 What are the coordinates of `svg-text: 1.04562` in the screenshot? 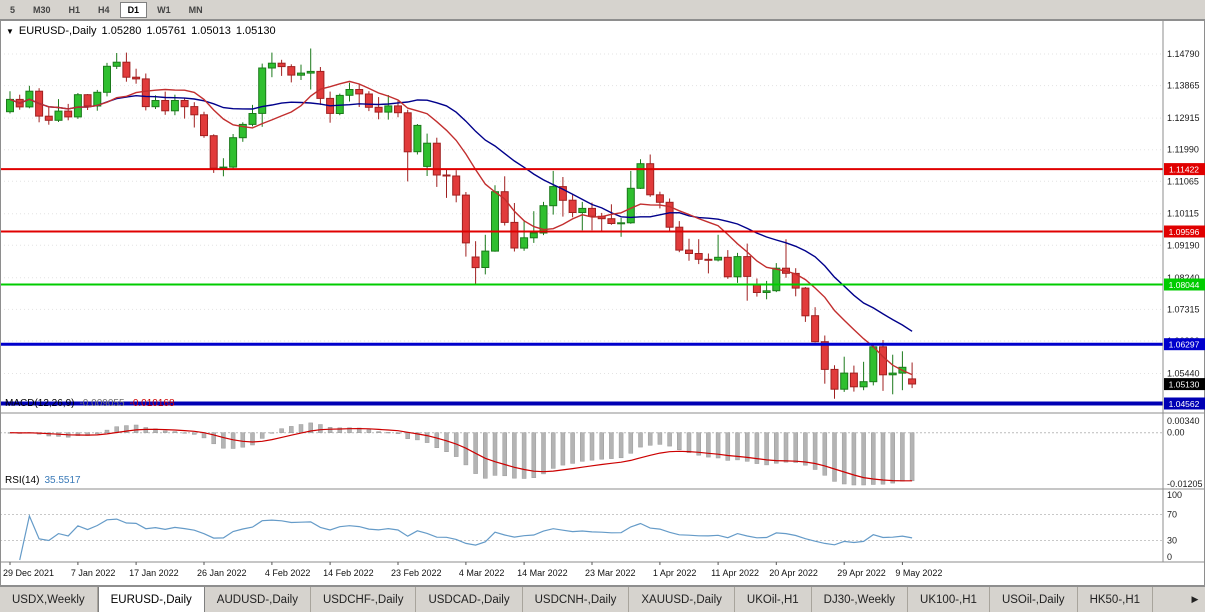 It's located at (1184, 404).